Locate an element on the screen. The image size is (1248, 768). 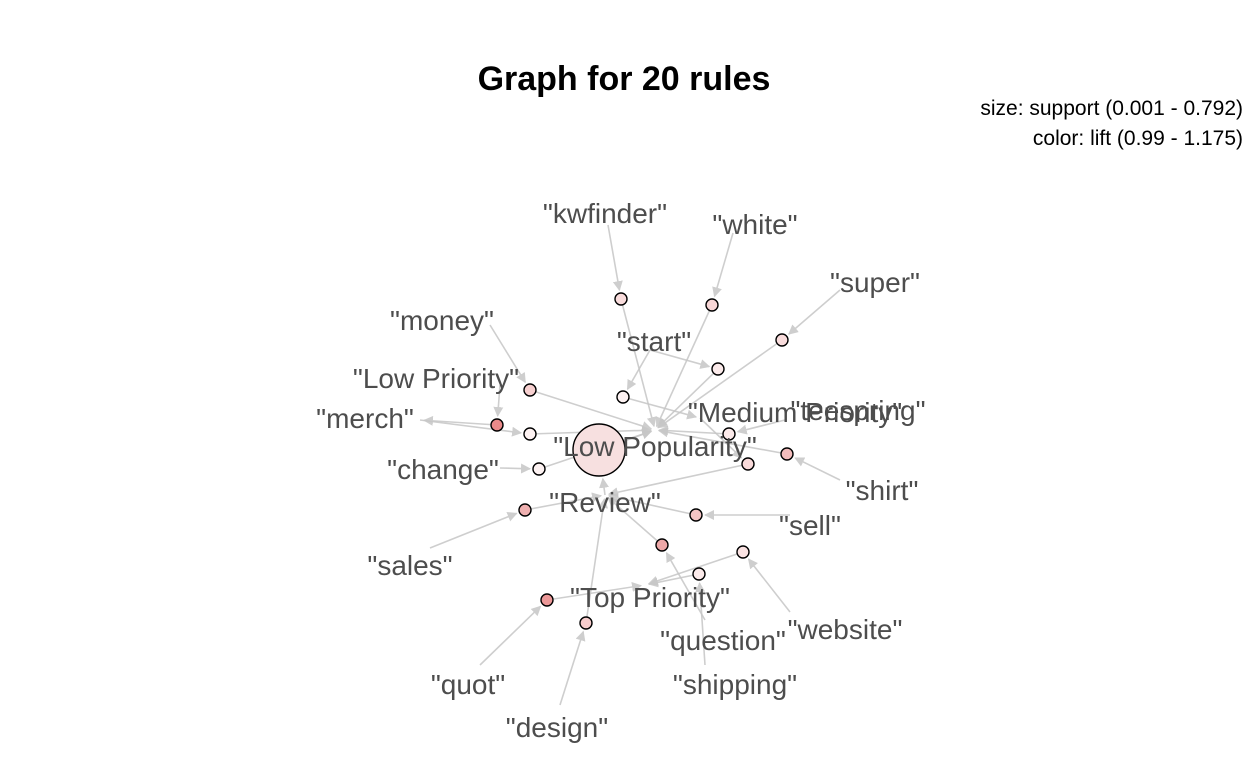
item-label-merch: "merch" is located at coordinates (365, 418).